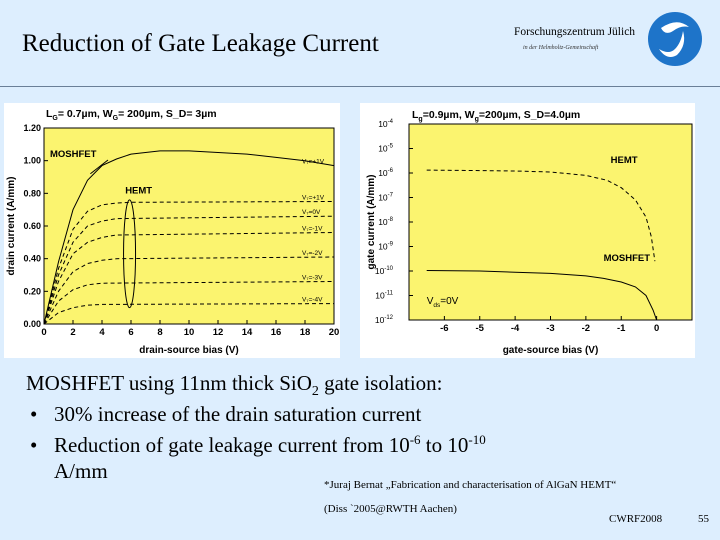  Describe the element at coordinates (384, 320) in the screenshot. I see `y-tick-label: 10⁻¹²` at that location.